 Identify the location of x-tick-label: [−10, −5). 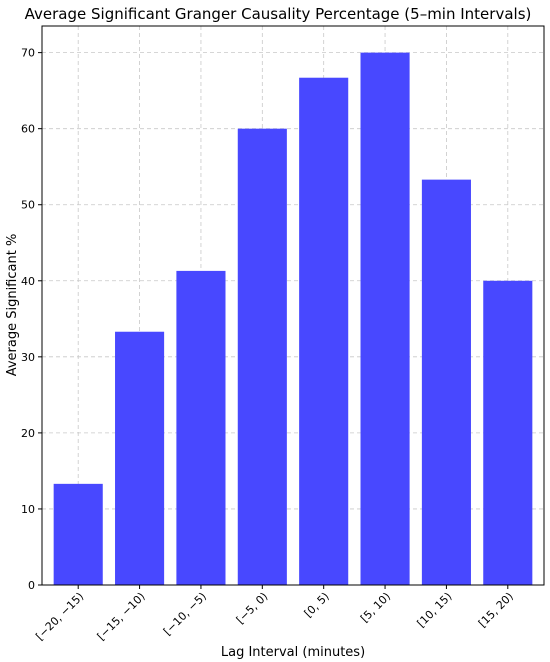
(185, 614).